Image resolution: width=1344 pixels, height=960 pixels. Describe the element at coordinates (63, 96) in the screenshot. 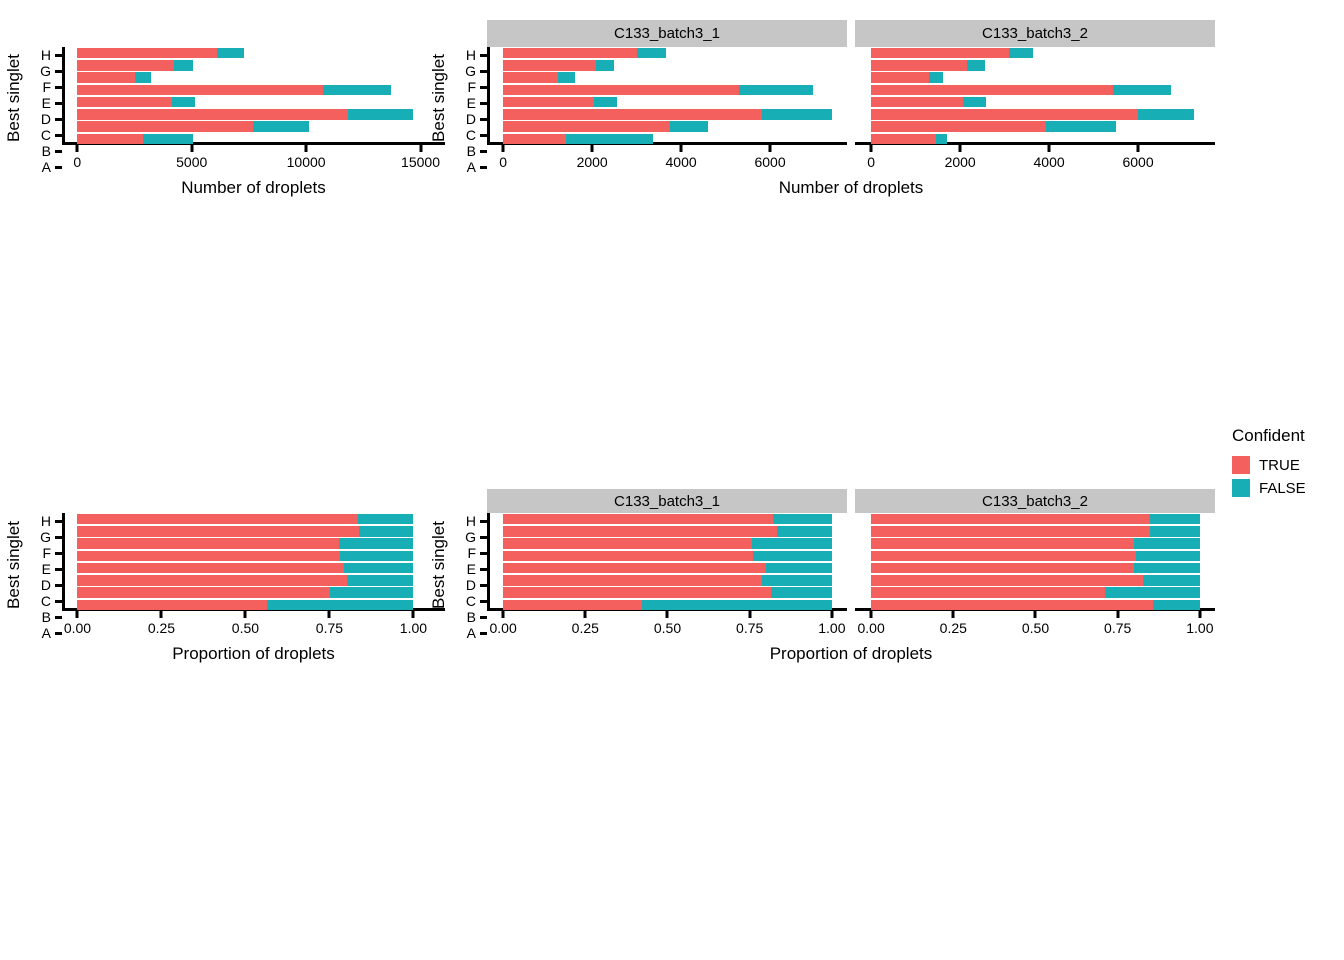

I see `y-axis-line` at that location.